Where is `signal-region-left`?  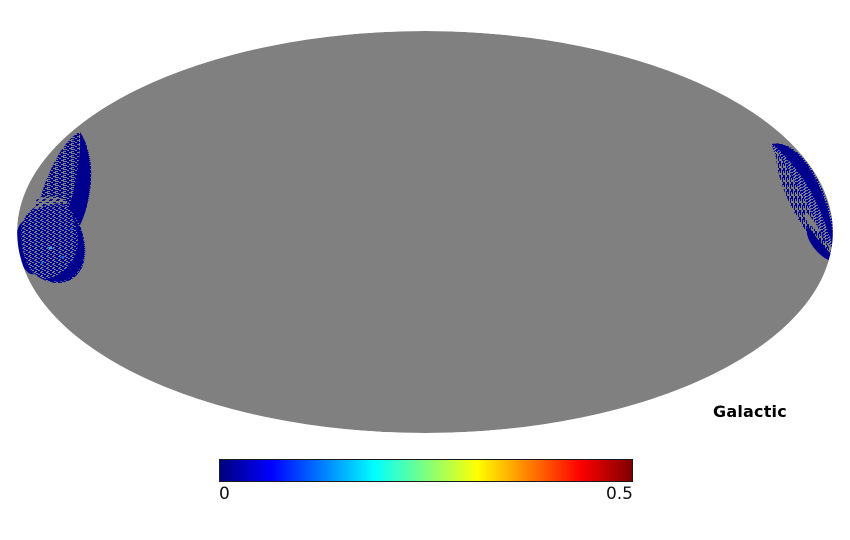 signal-region-left is located at coordinates (54, 208).